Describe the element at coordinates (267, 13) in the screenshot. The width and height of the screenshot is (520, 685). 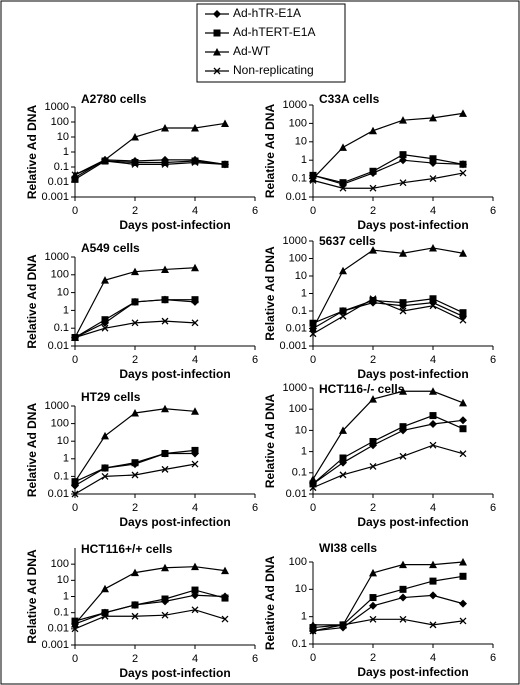
I see `legend-label: Ad-hTR-E1A` at that location.